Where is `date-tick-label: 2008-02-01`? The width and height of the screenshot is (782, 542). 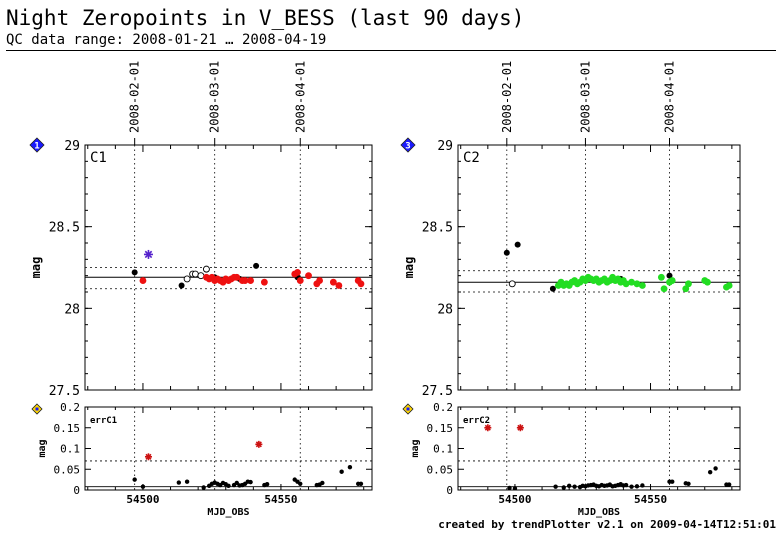 date-tick-label: 2008-02-01 is located at coordinates (135, 97).